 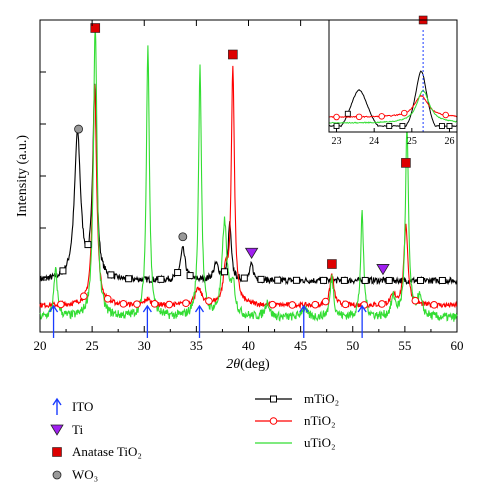 What do you see at coordinates (196, 345) in the screenshot?
I see `x-tick-label: 35` at bounding box center [196, 345].